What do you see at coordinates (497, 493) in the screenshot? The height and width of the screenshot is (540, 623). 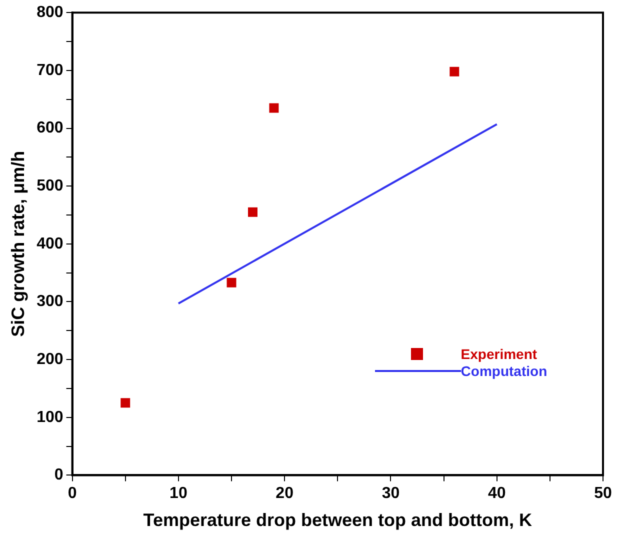 I see `x-tick-label: 40` at bounding box center [497, 493].